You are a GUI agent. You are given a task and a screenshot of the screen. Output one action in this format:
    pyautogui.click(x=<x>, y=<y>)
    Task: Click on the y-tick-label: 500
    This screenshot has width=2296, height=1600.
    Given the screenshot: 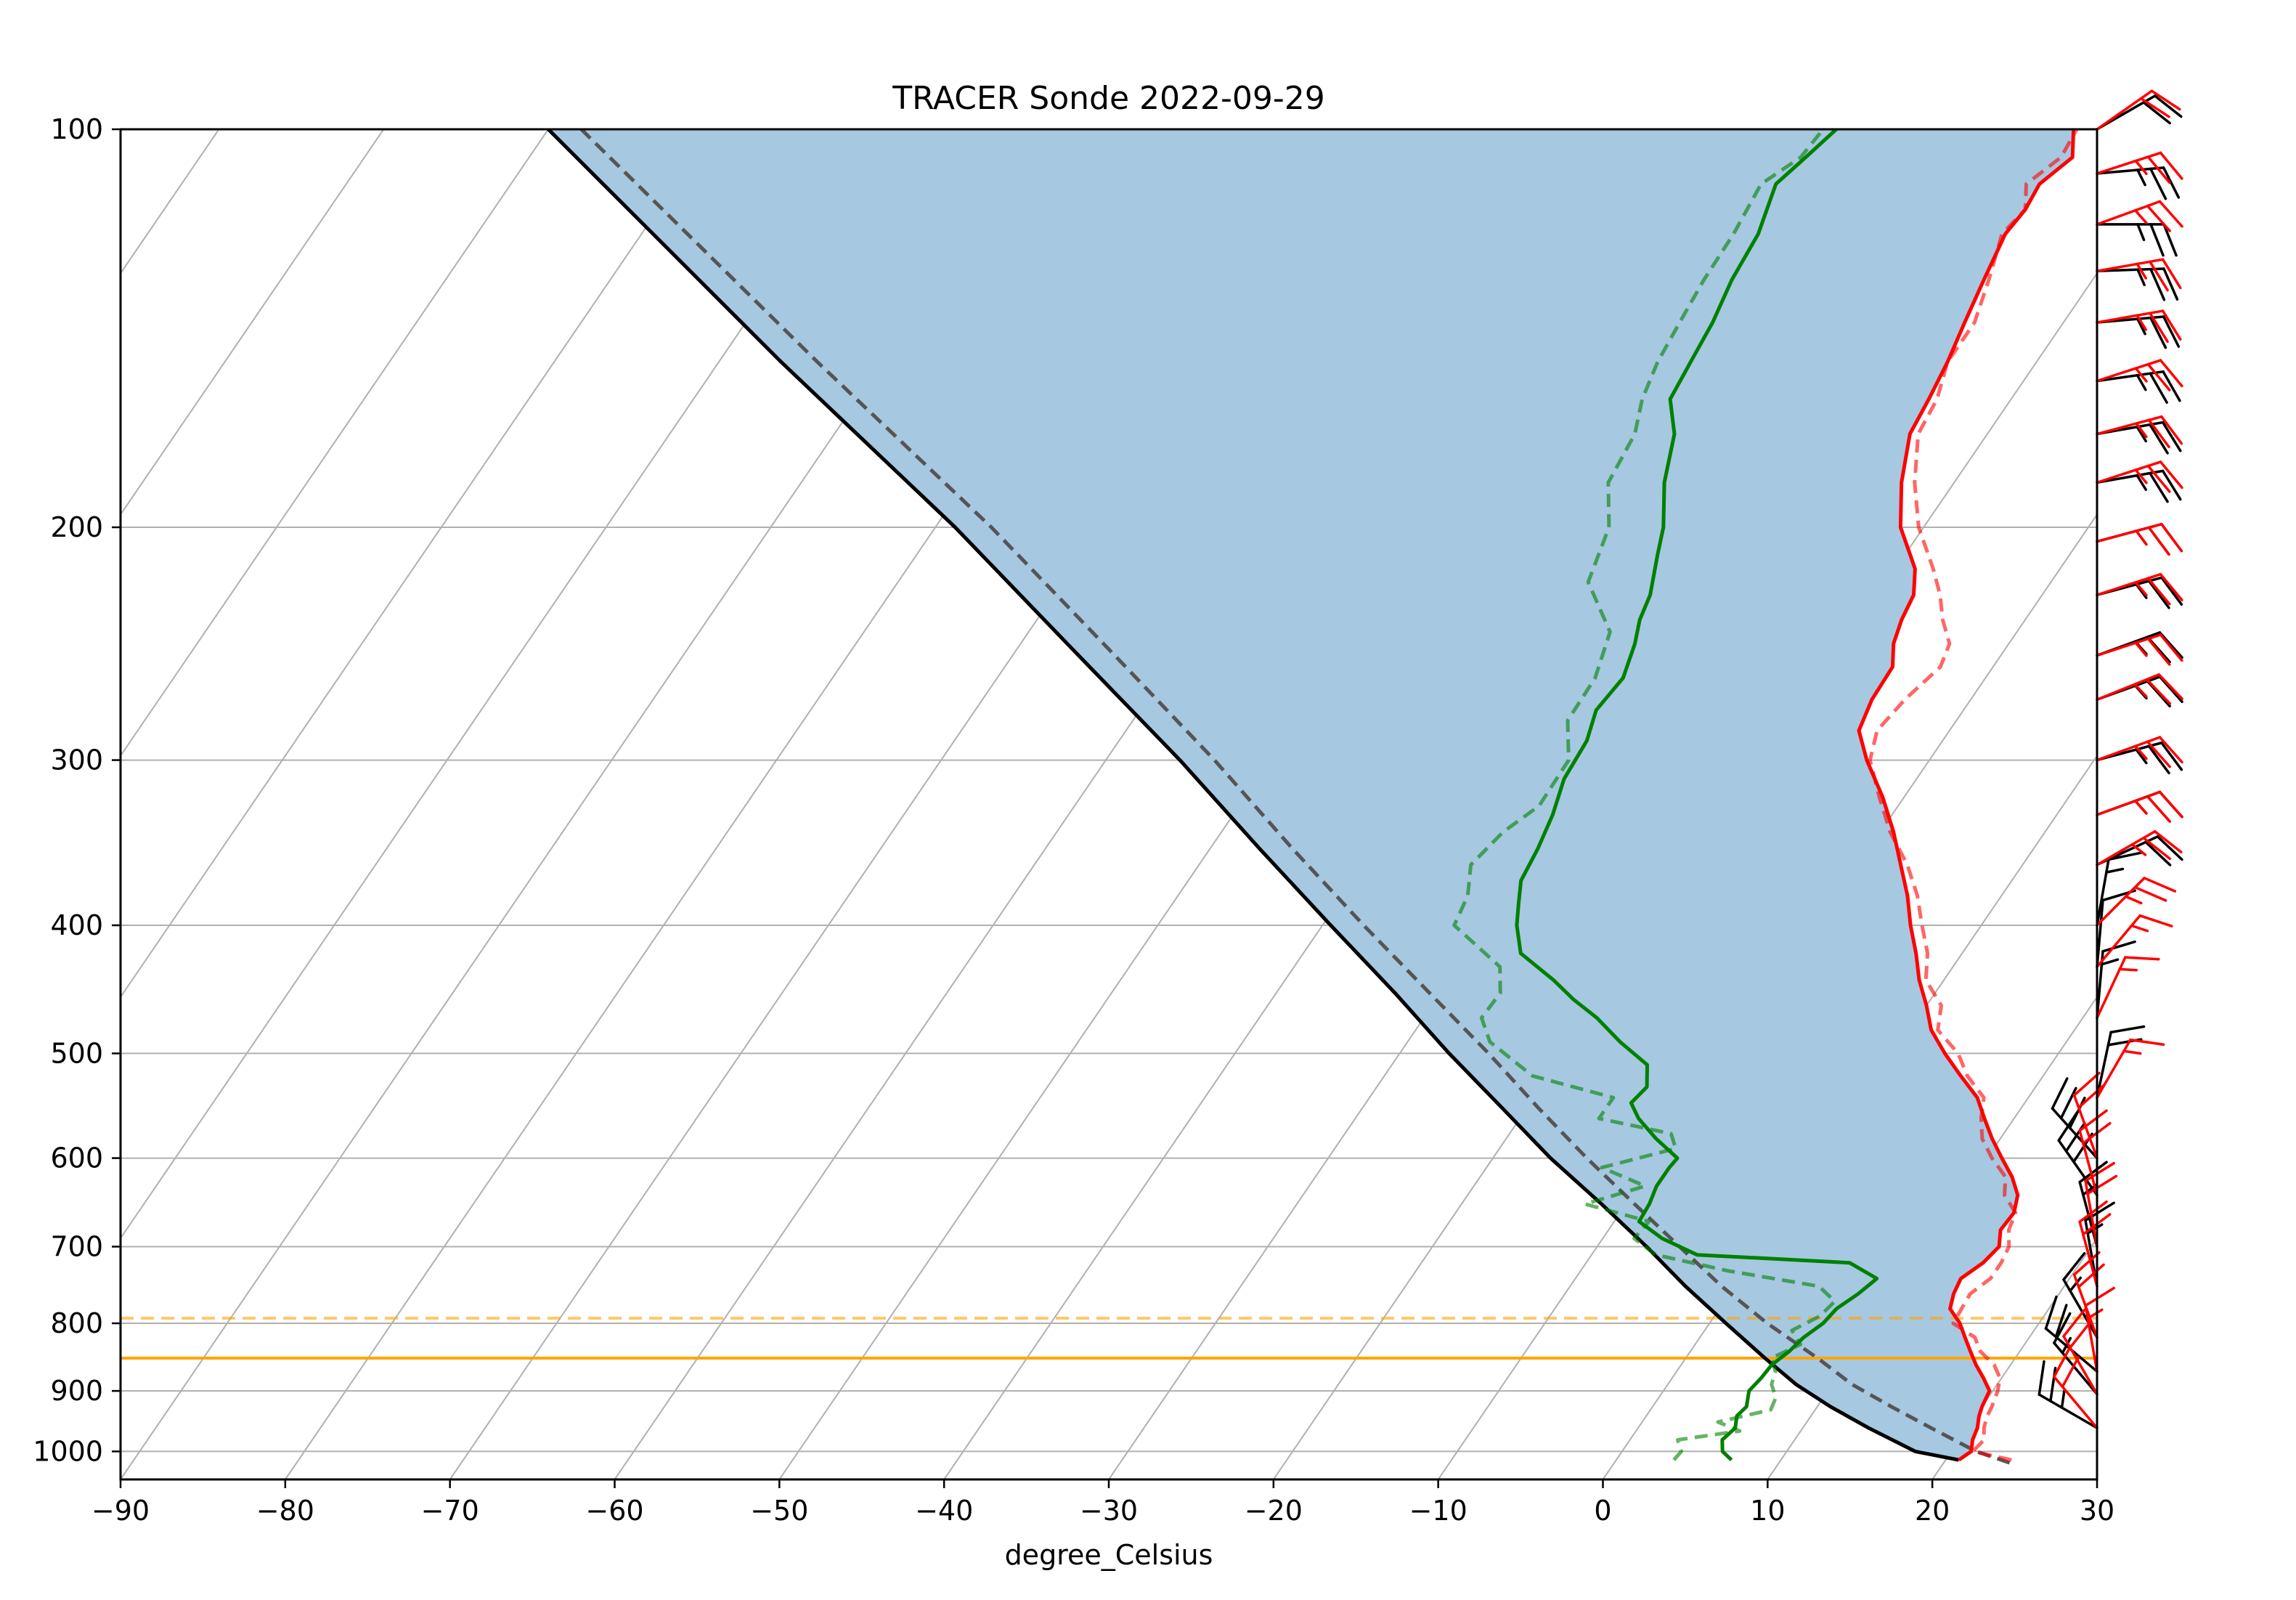 What is the action you would take?
    pyautogui.click(x=76, y=1053)
    